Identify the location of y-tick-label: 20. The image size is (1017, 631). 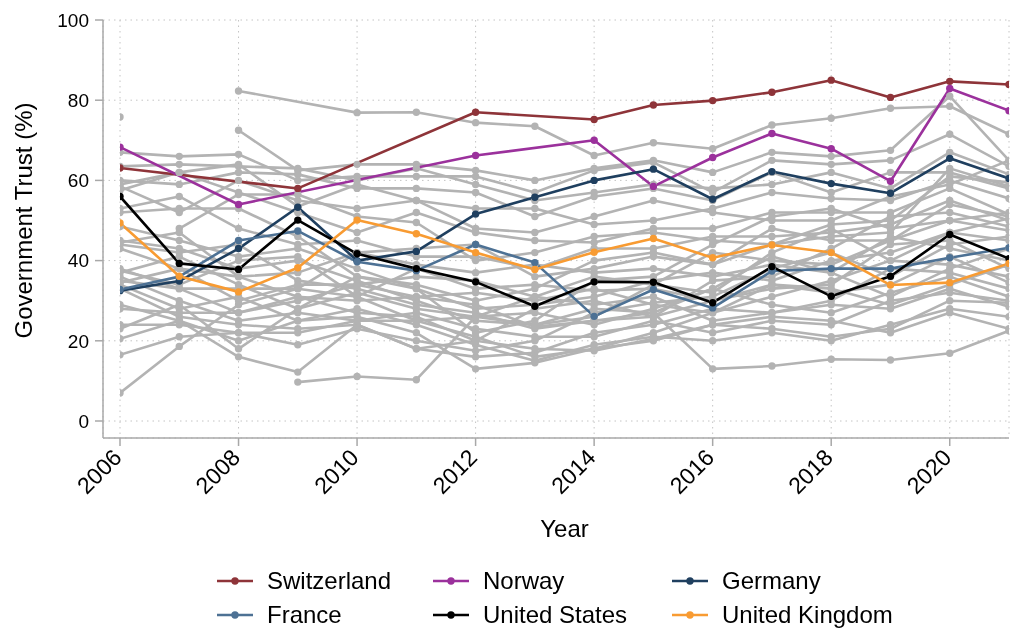
(78, 341).